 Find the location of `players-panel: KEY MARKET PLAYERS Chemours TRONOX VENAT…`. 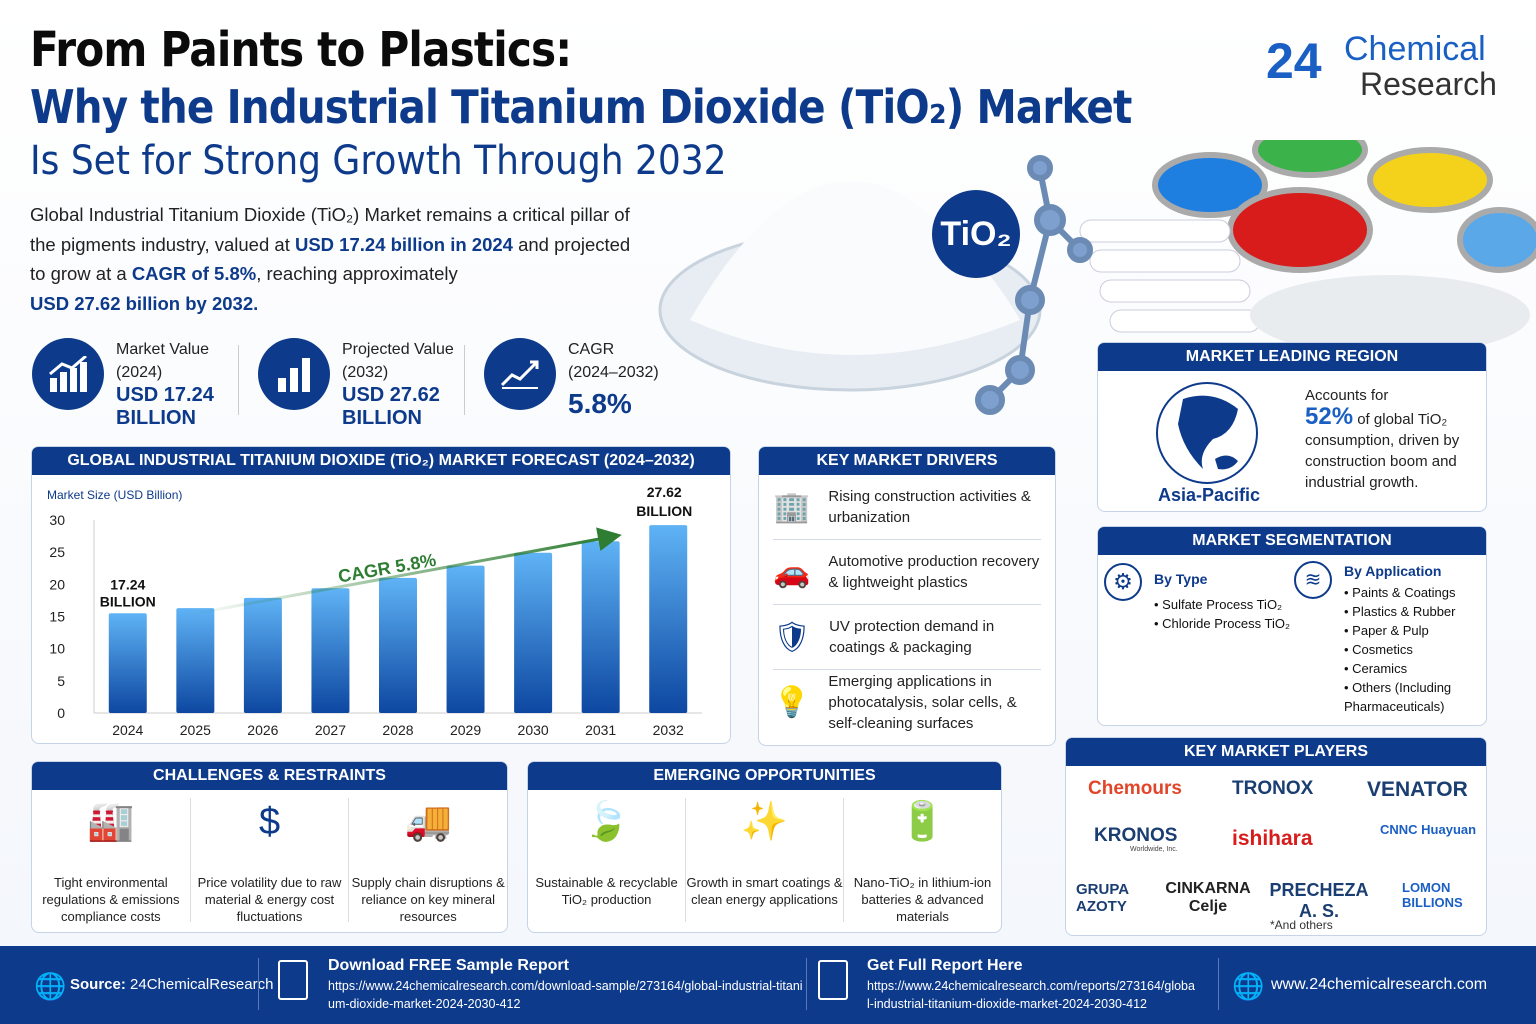

players-panel: KEY MARKET PLAYERS Chemours TRONOX VENAT… is located at coordinates (1276, 836).